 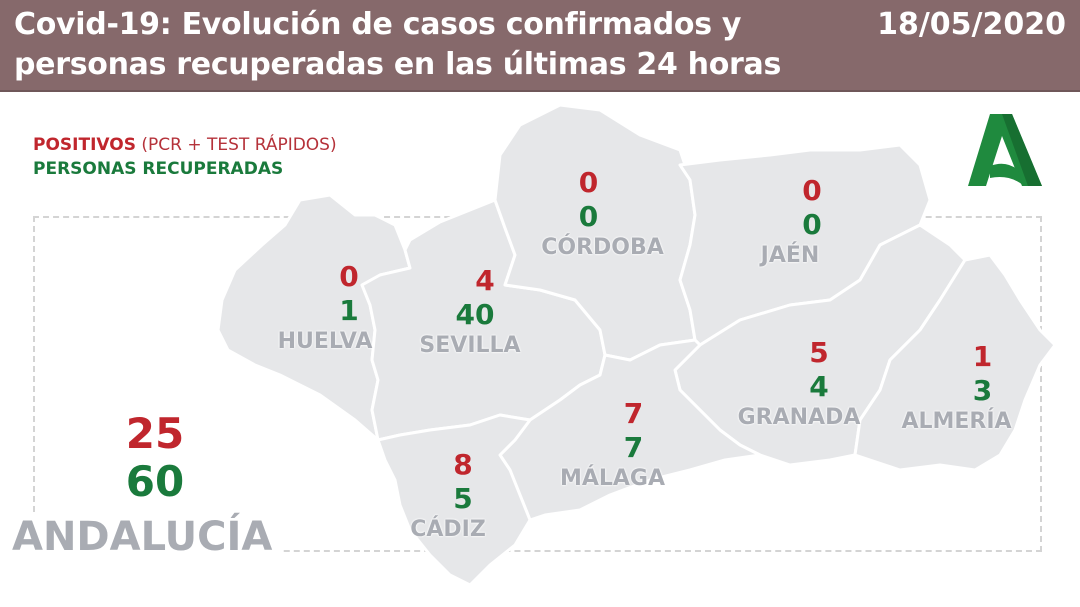 What do you see at coordinates (812, 224) in the screenshot?
I see `jaen-recovered: 0` at bounding box center [812, 224].